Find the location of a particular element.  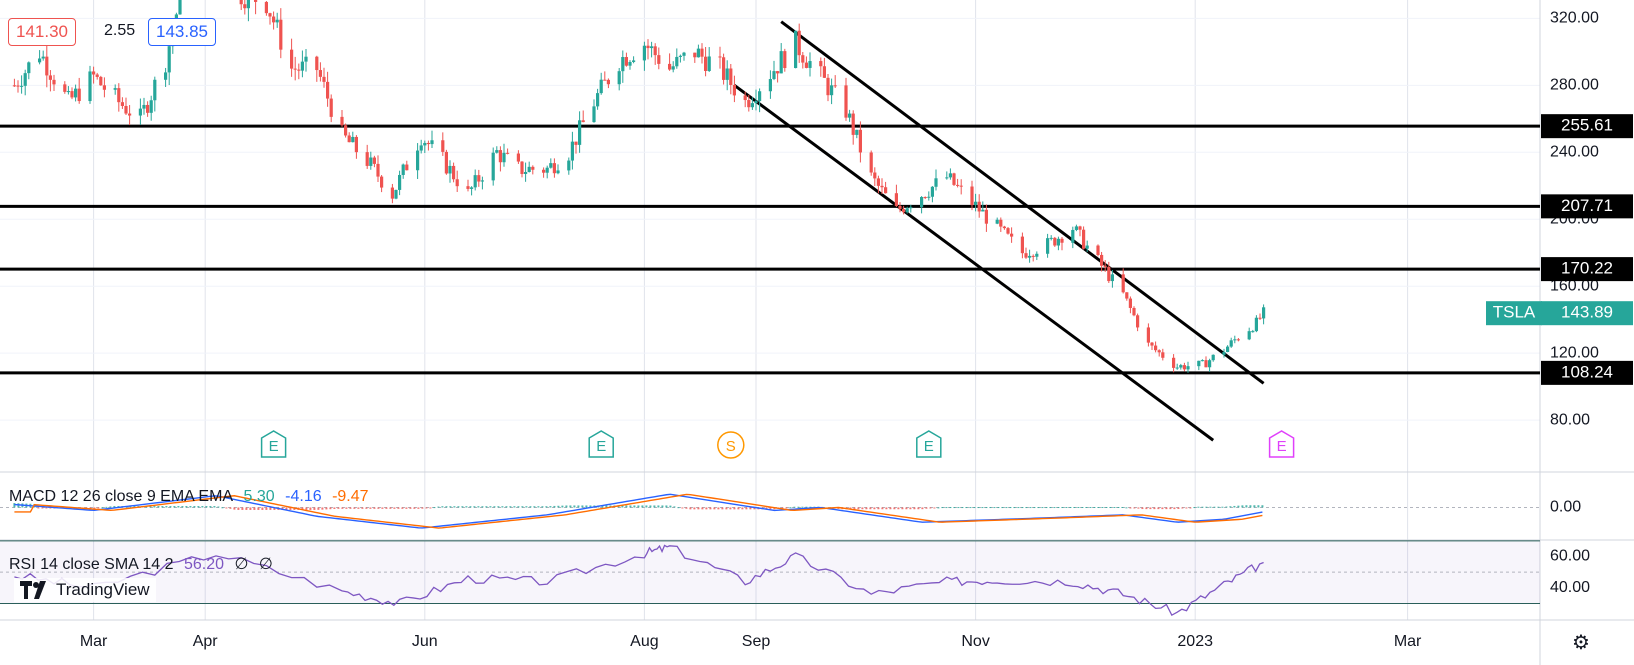

level-price-tag-text: 207.71 is located at coordinates (1587, 205).